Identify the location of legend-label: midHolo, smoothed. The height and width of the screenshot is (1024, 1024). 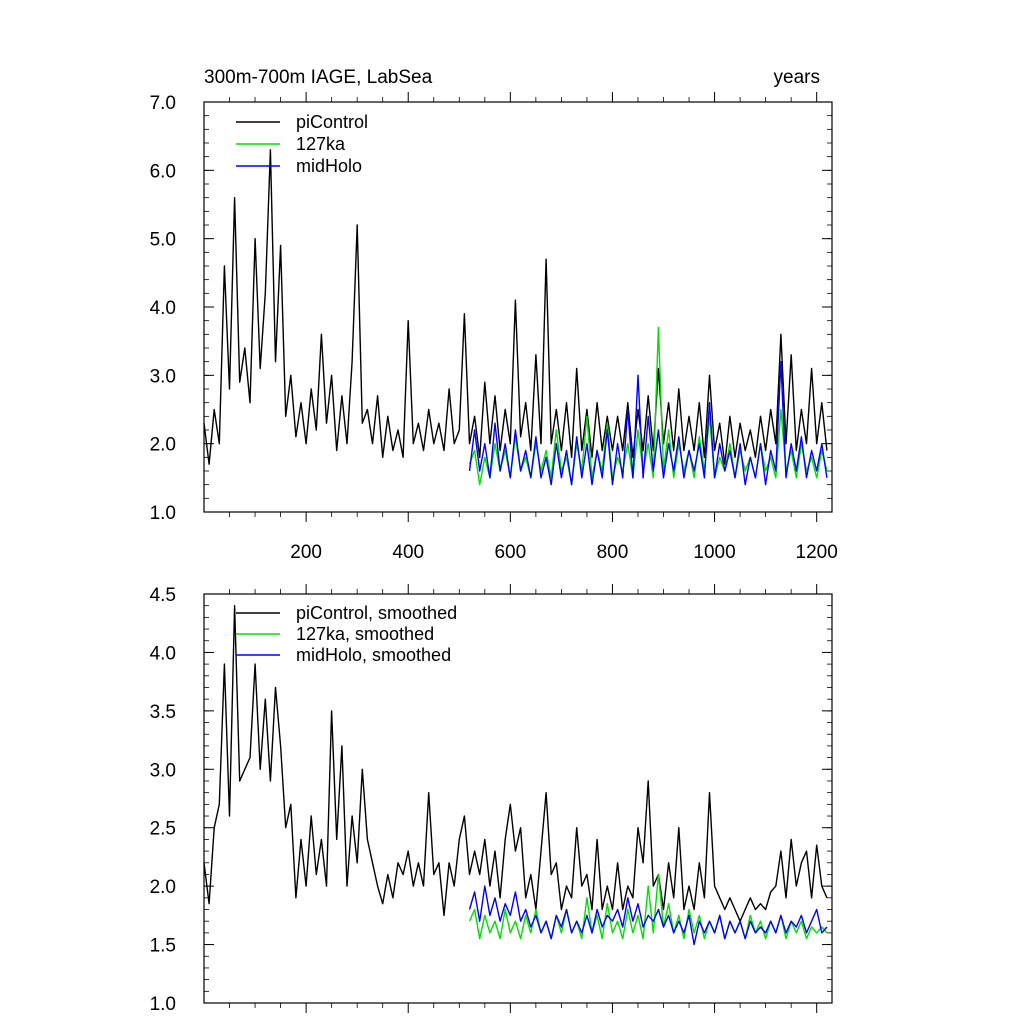
(373, 655).